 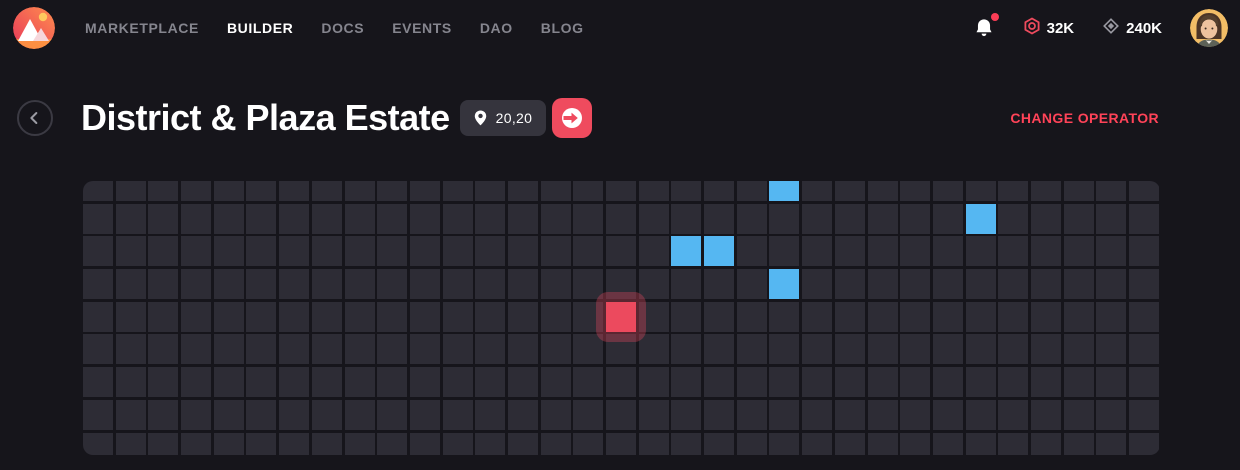 What do you see at coordinates (562, 28) in the screenshot?
I see `nav-item-blog: BLOG` at bounding box center [562, 28].